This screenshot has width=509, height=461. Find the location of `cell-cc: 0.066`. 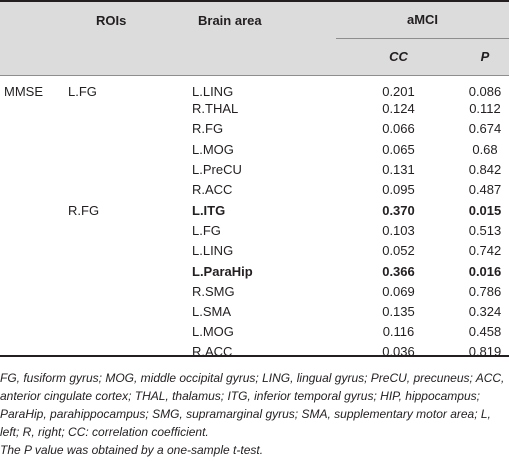

cell-cc: 0.066 is located at coordinates (398, 129).